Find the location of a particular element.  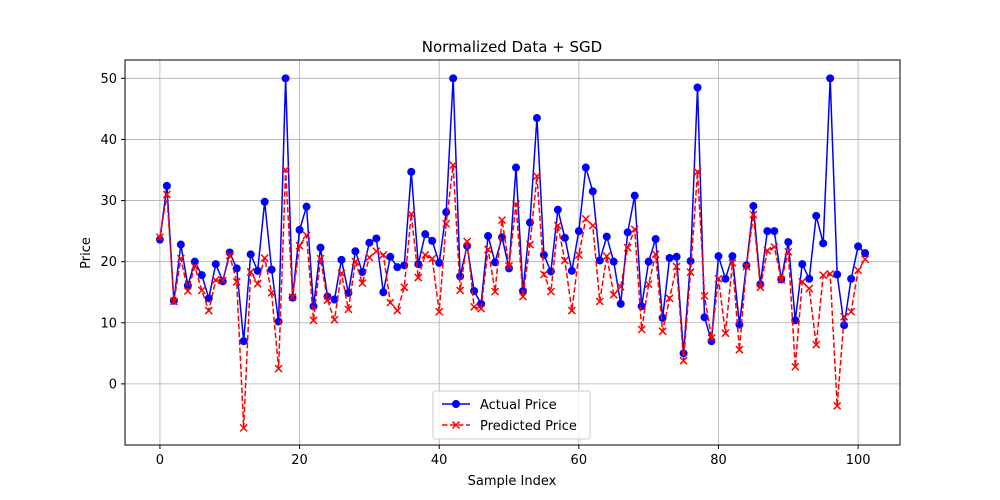

legend-marker-predicted is located at coordinates (456, 425).